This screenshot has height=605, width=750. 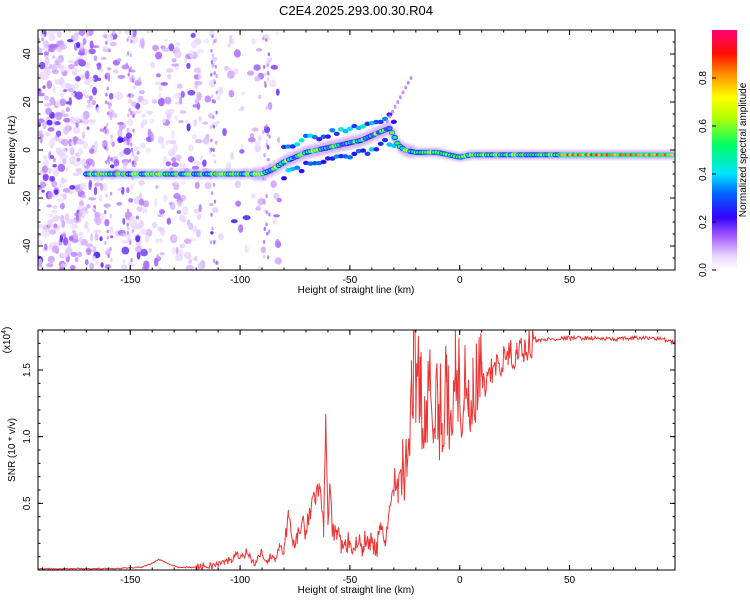 What do you see at coordinates (460, 580) in the screenshot?
I see `x-tick-label: 0` at bounding box center [460, 580].